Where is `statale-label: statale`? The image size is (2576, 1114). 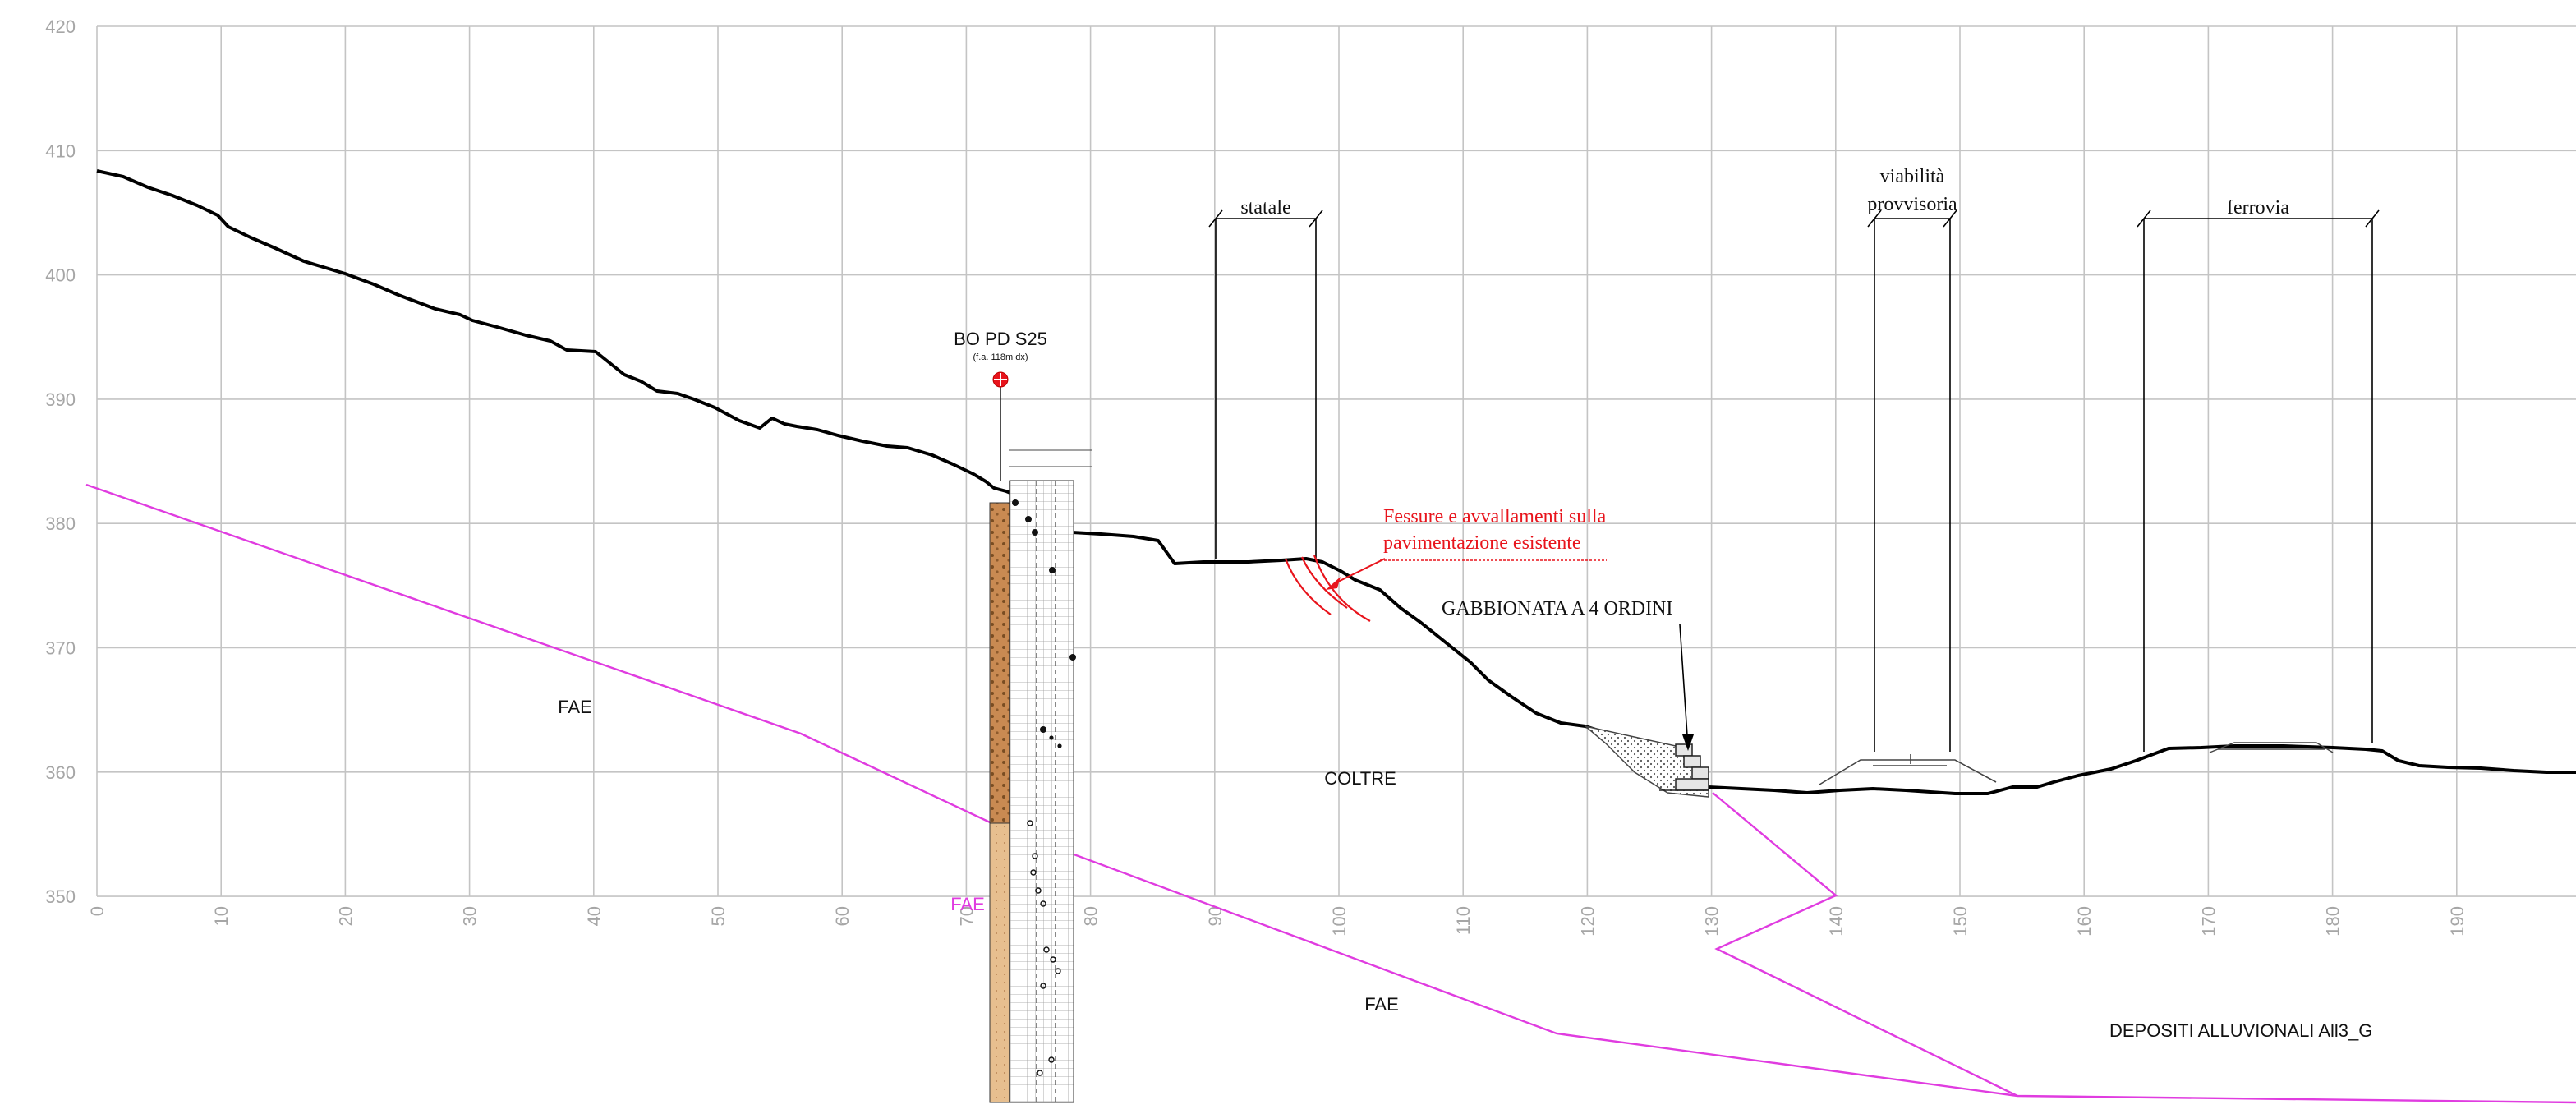
statale-label: statale is located at coordinates (1265, 208).